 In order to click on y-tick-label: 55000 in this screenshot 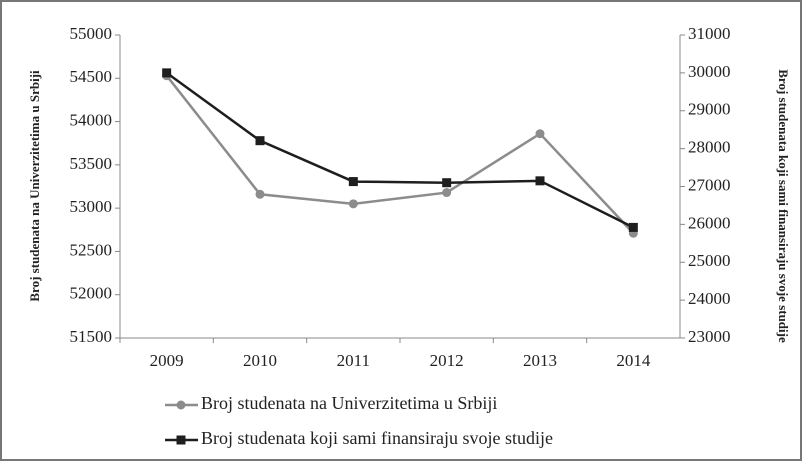, I will do `click(91, 33)`.